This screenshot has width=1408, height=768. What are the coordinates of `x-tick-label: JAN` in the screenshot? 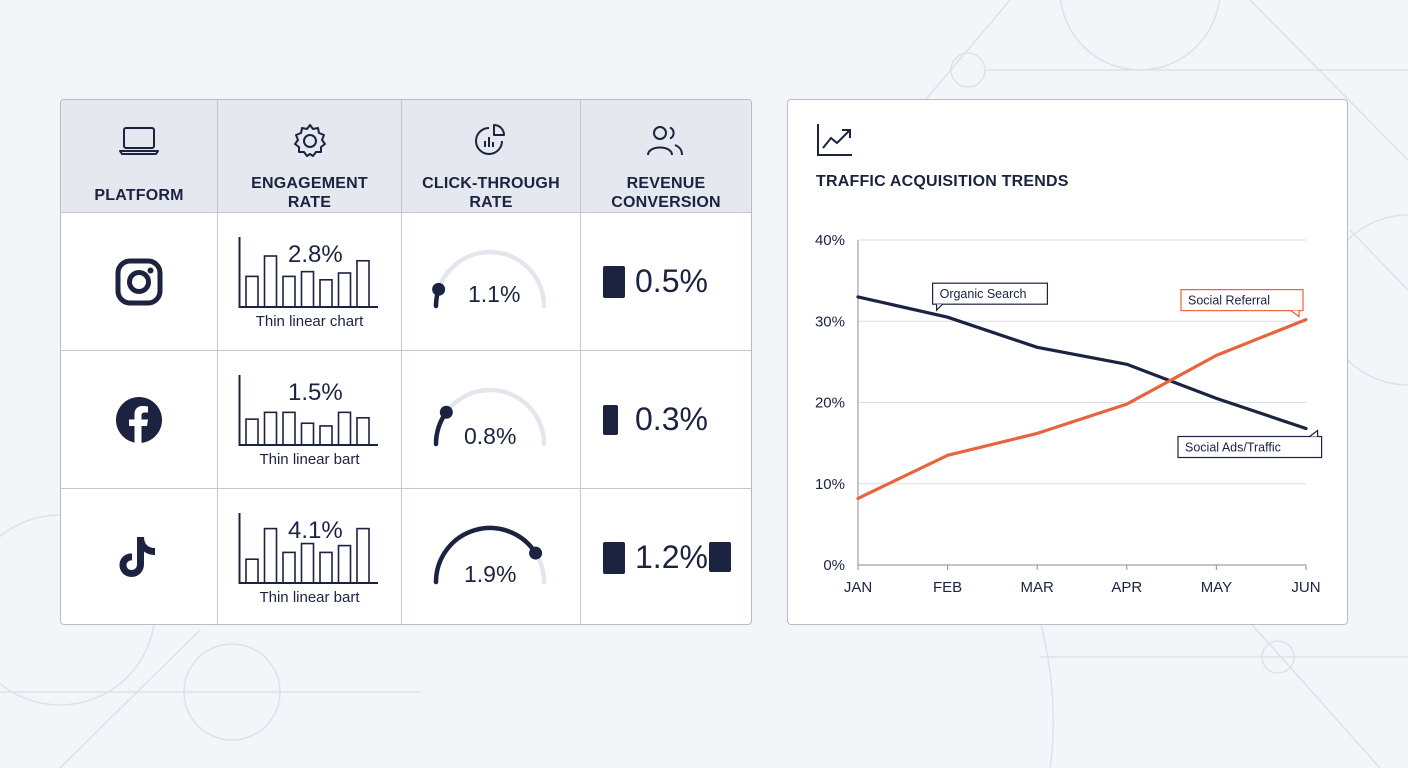 It's located at (858, 587).